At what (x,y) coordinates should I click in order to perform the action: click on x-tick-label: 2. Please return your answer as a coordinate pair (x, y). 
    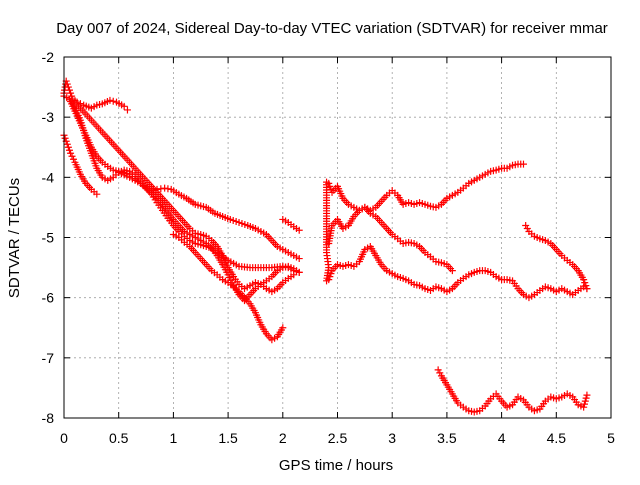
    Looking at the image, I should click on (283, 438).